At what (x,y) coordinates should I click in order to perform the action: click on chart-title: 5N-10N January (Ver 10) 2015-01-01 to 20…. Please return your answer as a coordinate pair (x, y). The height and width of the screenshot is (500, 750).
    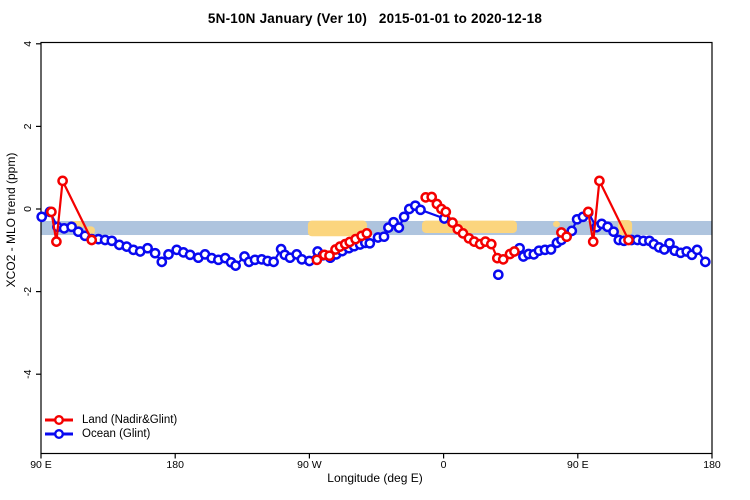
    Looking at the image, I should click on (375, 18).